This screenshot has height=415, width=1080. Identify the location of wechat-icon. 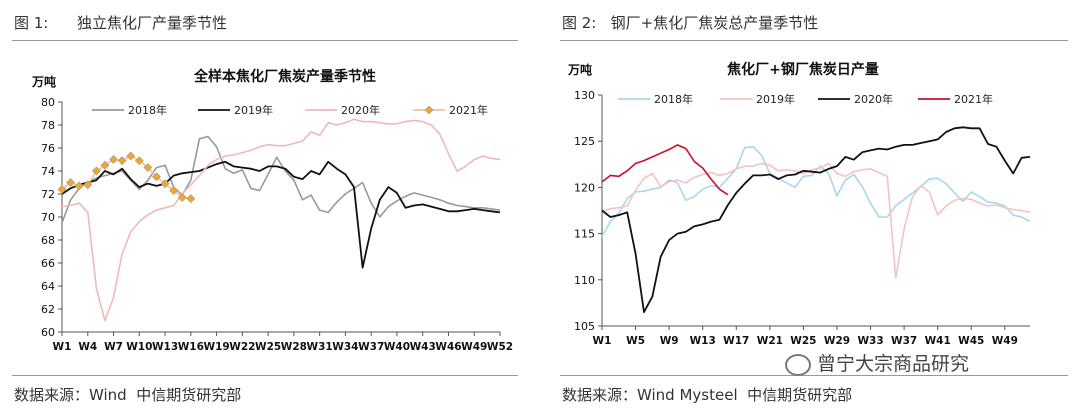
(798, 364).